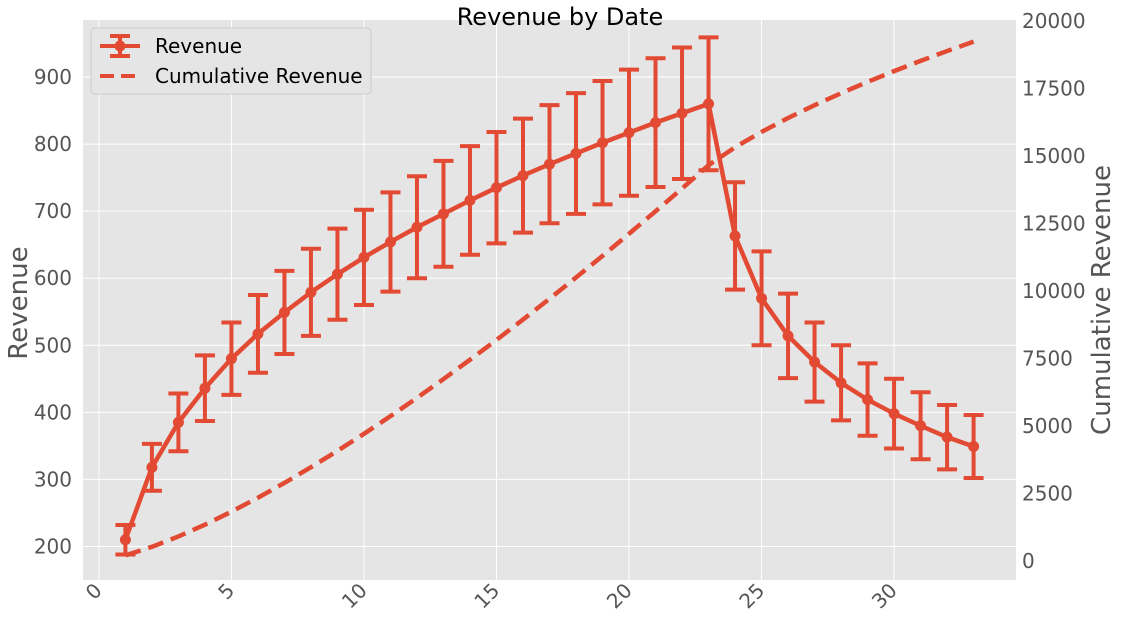 The width and height of the screenshot is (1123, 627). What do you see at coordinates (120, 46) in the screenshot?
I see `legend-swatch-revenue` at bounding box center [120, 46].